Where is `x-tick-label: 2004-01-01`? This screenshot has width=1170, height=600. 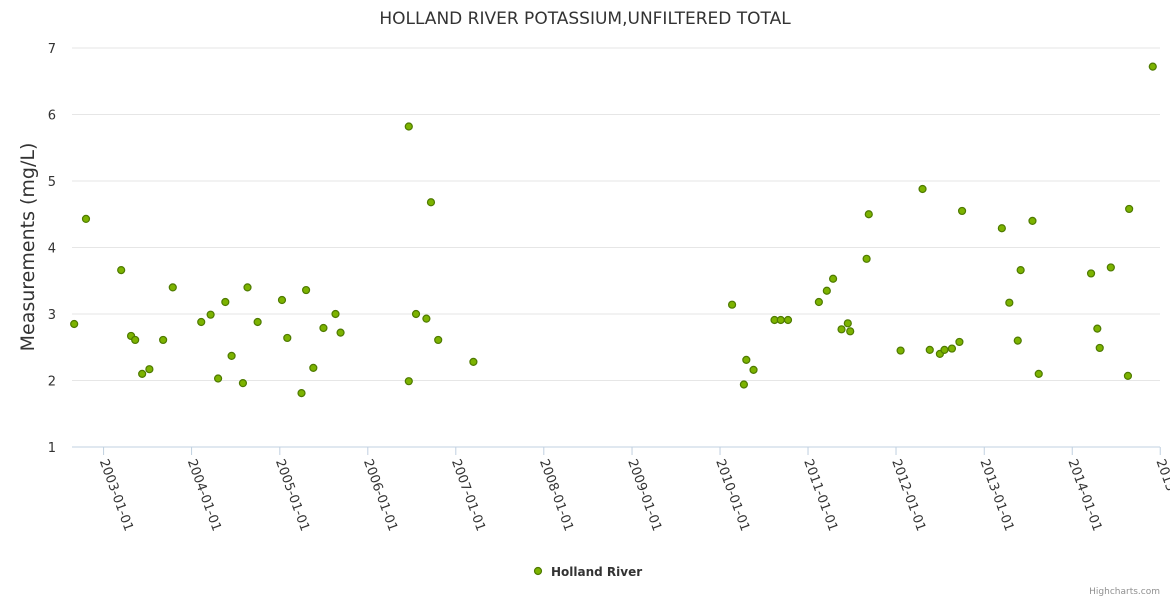
x-tick-label: 2004-01-01 is located at coordinates (204, 495).